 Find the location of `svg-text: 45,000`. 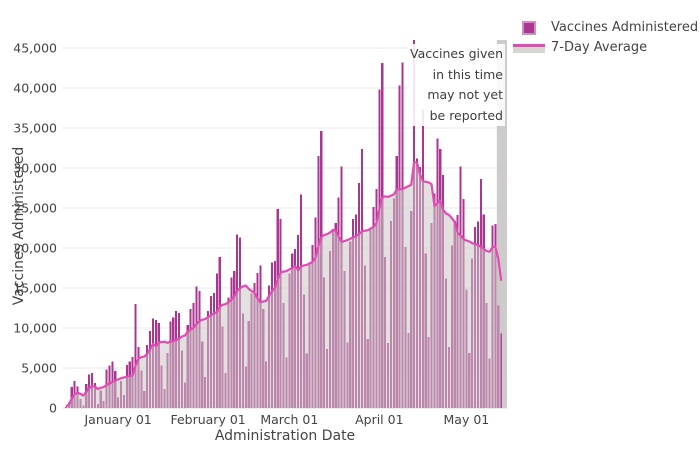

svg-text: 45,000 is located at coordinates (35, 48).